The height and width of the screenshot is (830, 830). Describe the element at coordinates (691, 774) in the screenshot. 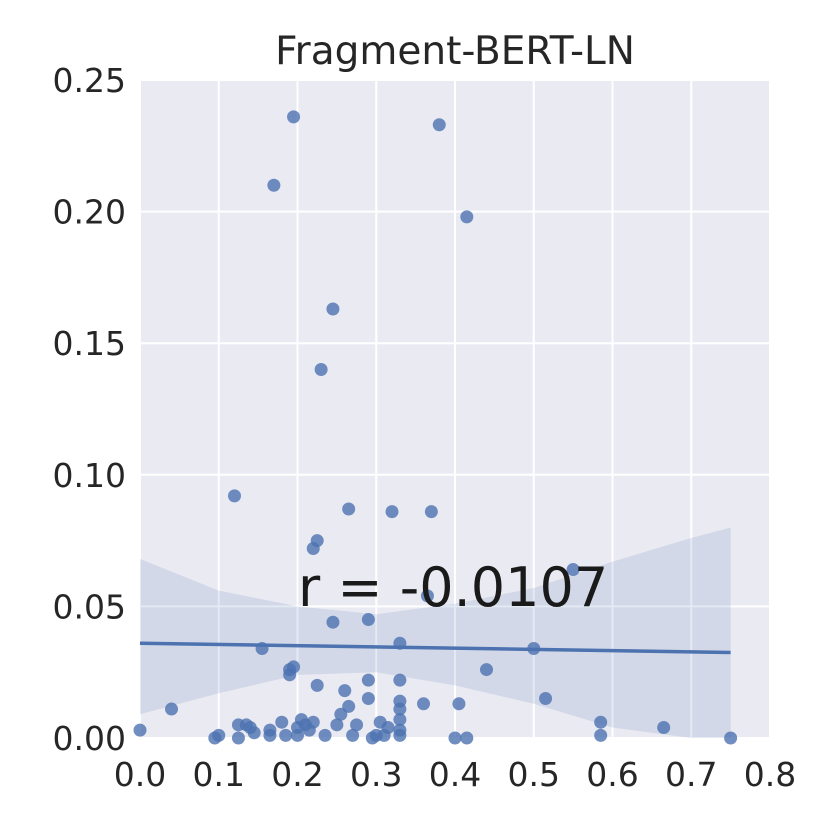

I see `x-tick-label: 0.7` at that location.